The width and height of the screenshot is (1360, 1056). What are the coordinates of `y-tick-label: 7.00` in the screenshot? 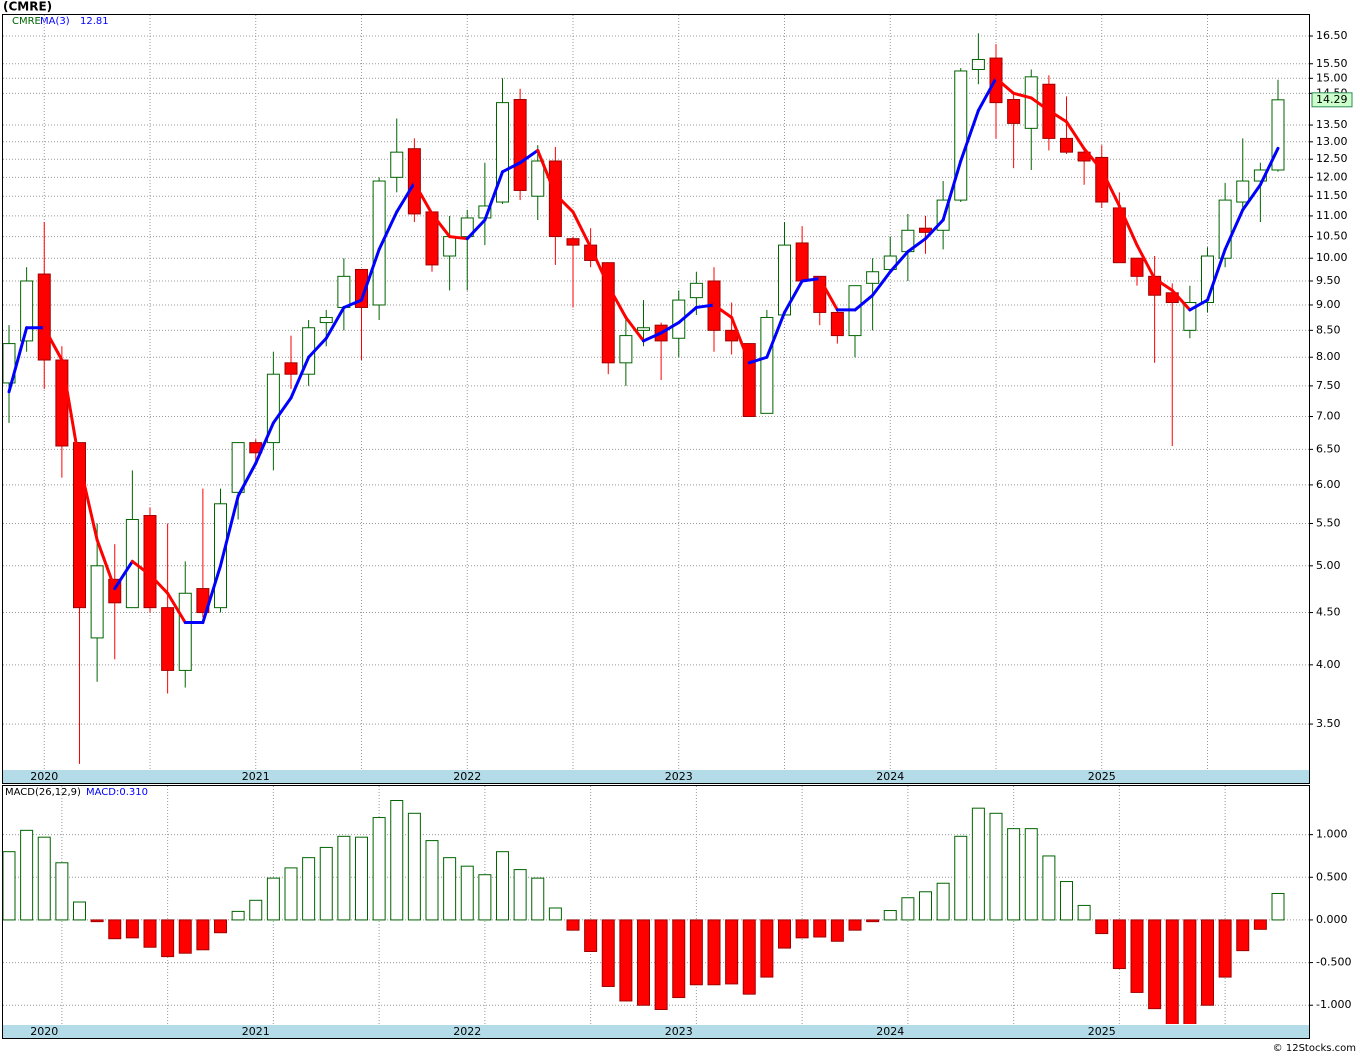 It's located at (1328, 415).